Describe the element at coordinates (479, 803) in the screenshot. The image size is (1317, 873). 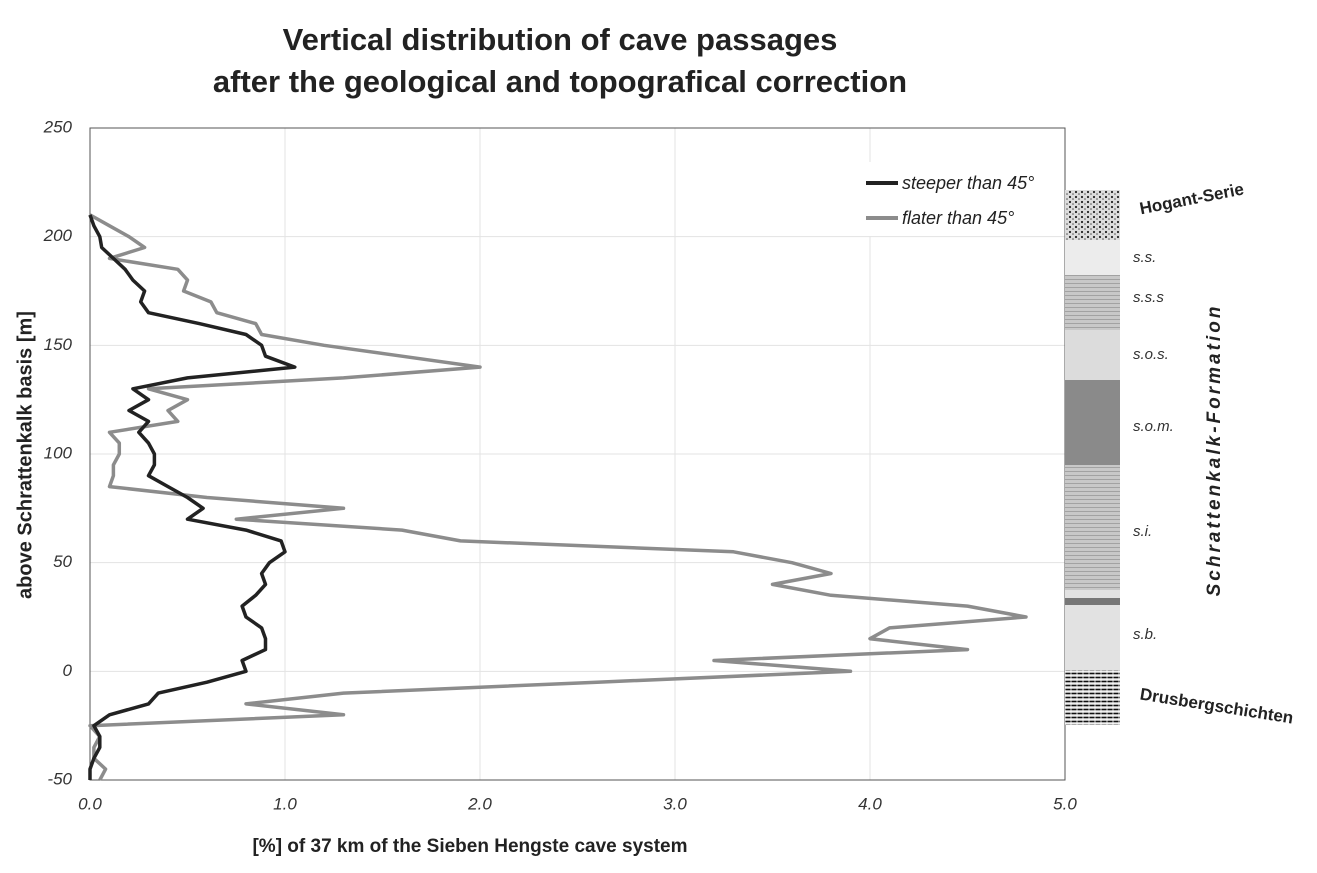
I see `x-tick-label: 2.0` at that location.